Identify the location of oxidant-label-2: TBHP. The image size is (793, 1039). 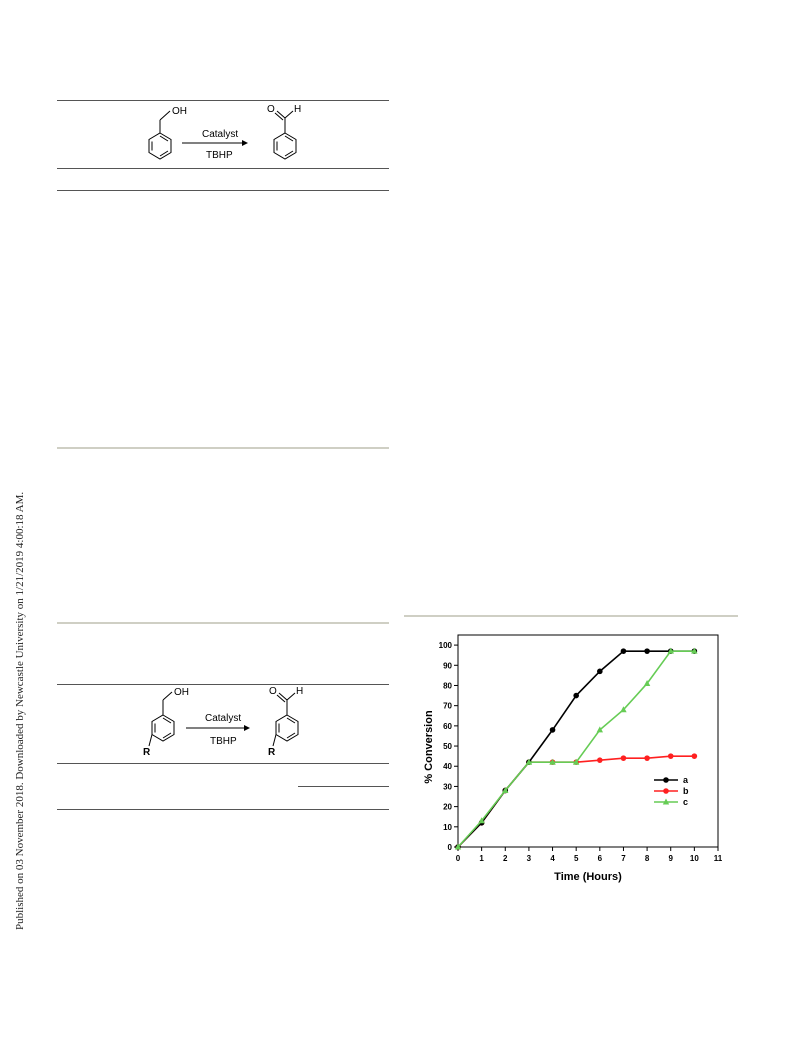
(223, 741).